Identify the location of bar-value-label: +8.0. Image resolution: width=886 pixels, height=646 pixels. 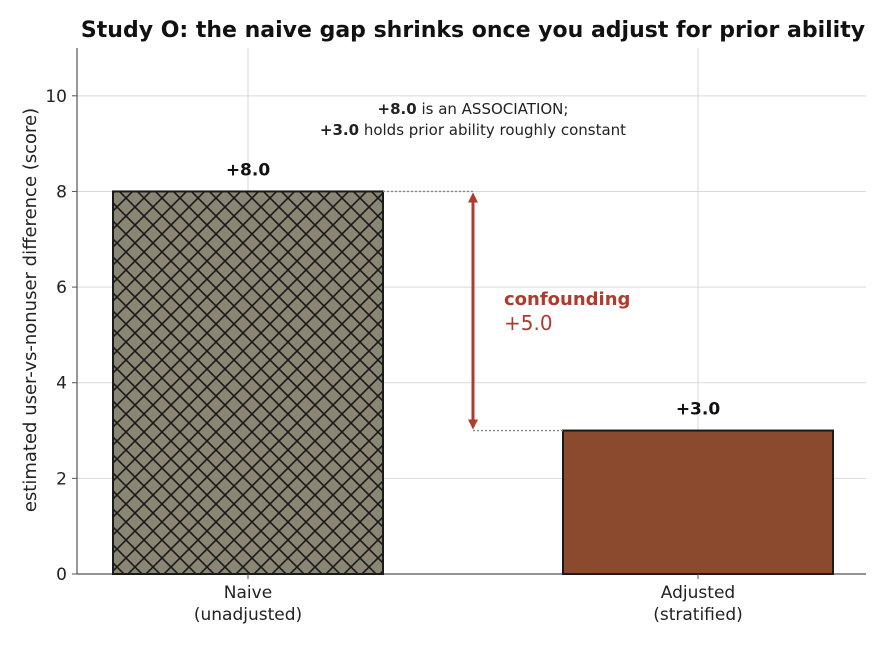
(248, 170).